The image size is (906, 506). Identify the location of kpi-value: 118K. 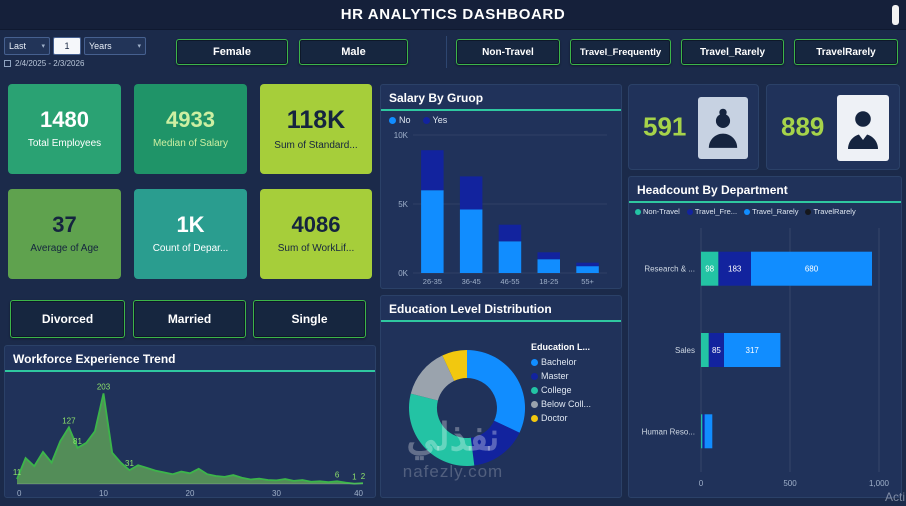
(316, 119).